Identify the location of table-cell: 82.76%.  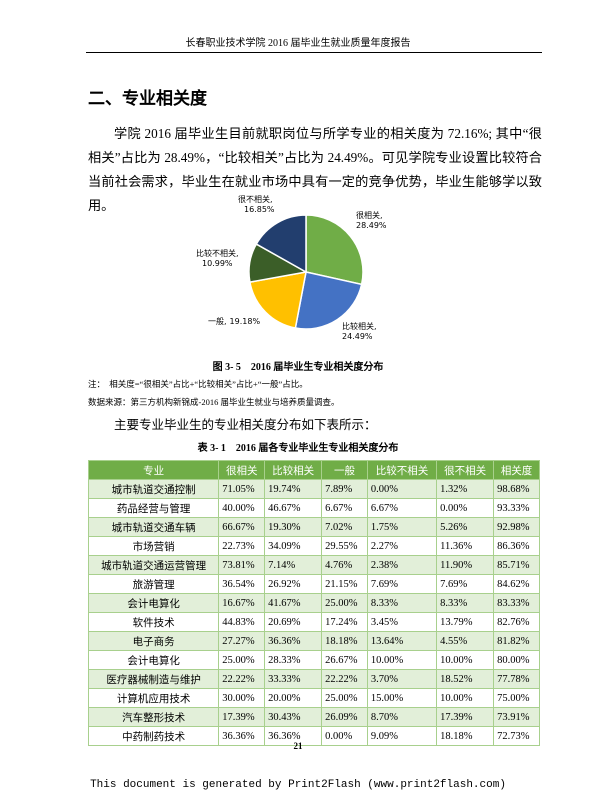
(516, 622).